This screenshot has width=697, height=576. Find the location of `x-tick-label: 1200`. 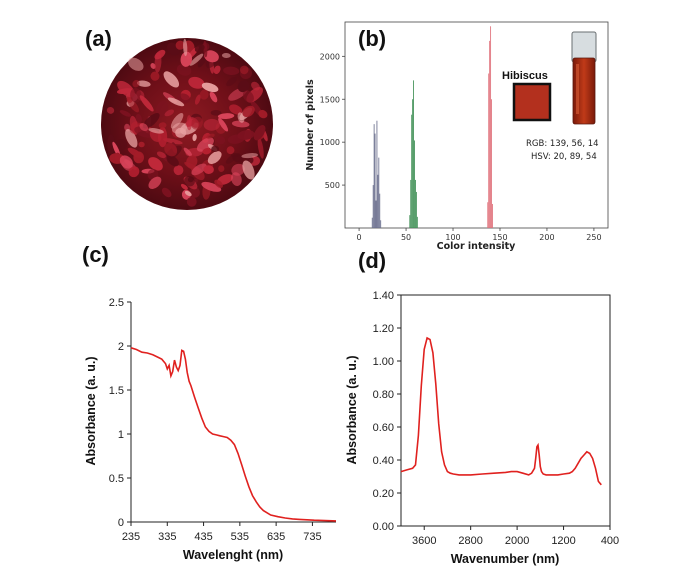

x-tick-label: 1200 is located at coordinates (563, 541).